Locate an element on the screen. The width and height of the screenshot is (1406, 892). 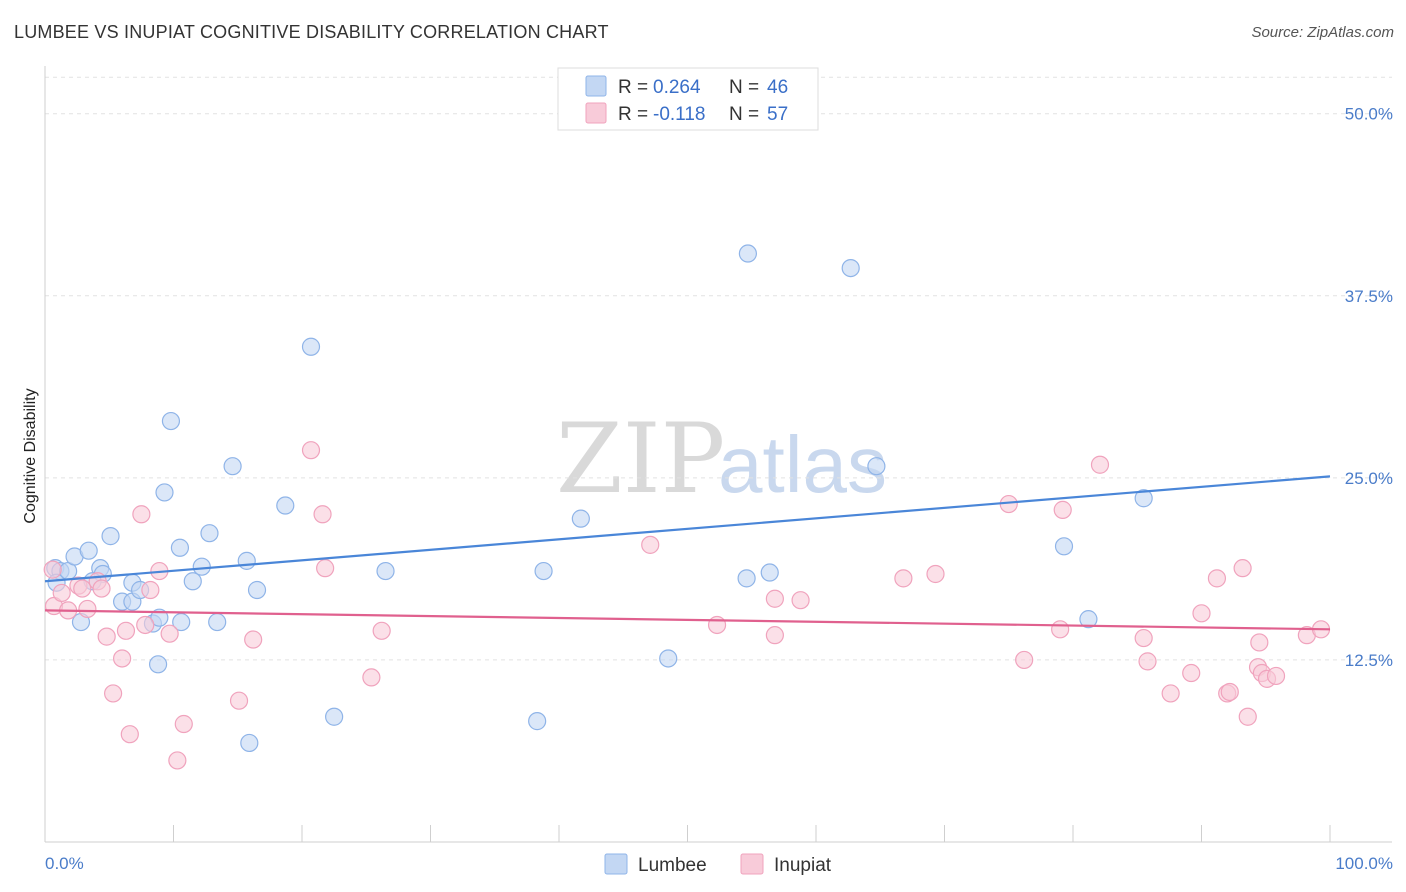
watermark-zip: ZIP is located at coordinates (640, 459).